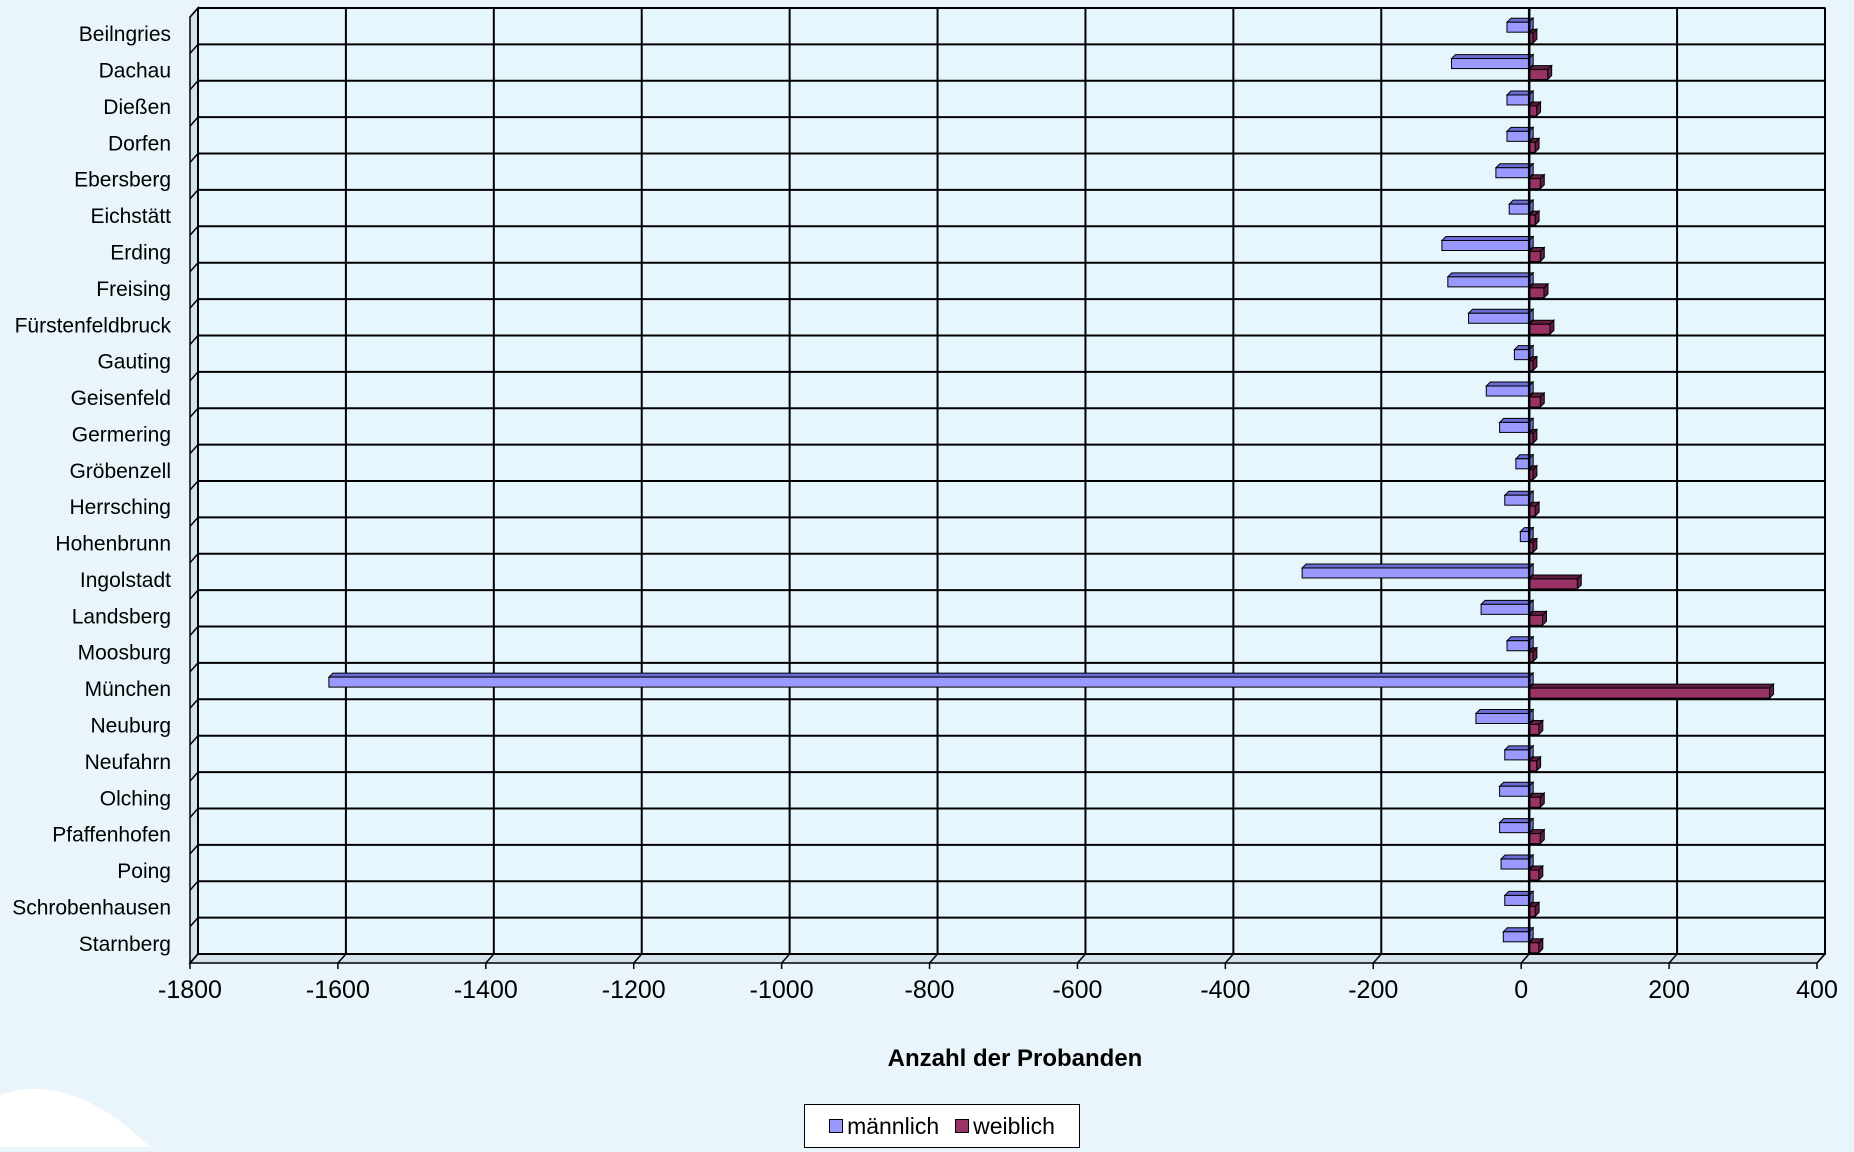 This screenshot has width=1854, height=1152. Describe the element at coordinates (942, 1126) in the screenshot. I see `legend: männlich weiblich` at that location.